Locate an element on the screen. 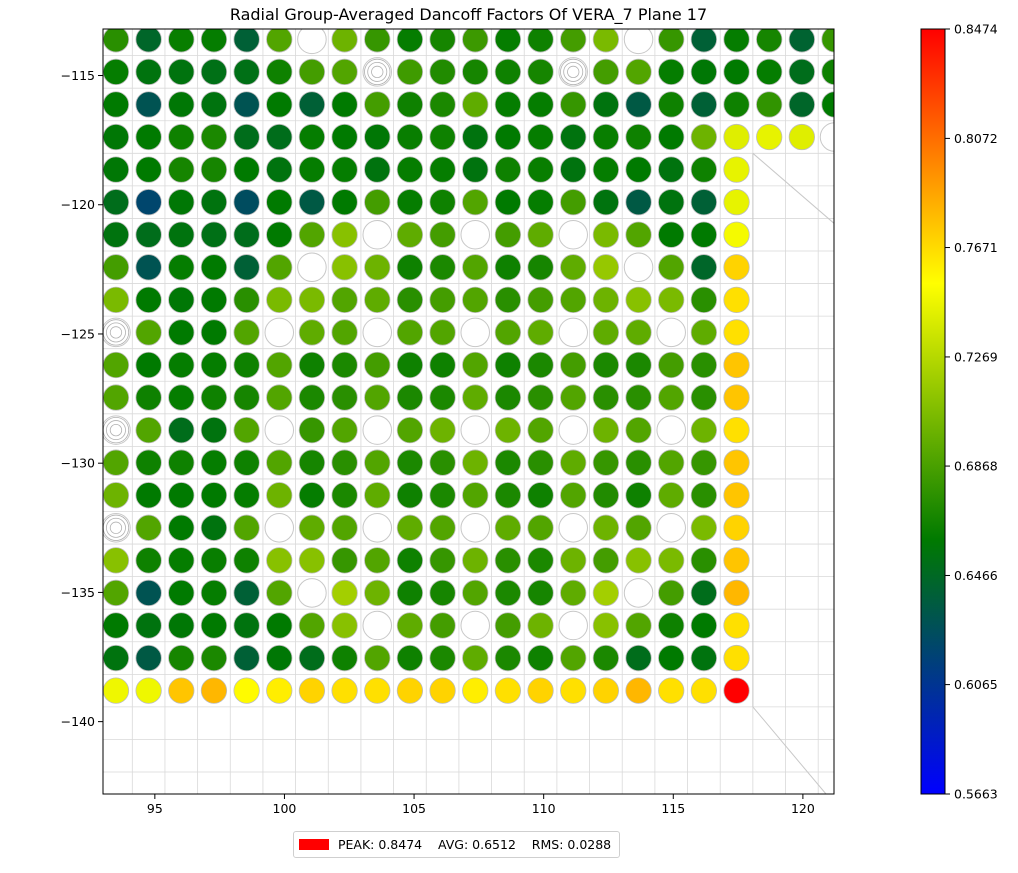 The height and width of the screenshot is (873, 1018). colorbar-tick-label: 0.8474 is located at coordinates (976, 29).